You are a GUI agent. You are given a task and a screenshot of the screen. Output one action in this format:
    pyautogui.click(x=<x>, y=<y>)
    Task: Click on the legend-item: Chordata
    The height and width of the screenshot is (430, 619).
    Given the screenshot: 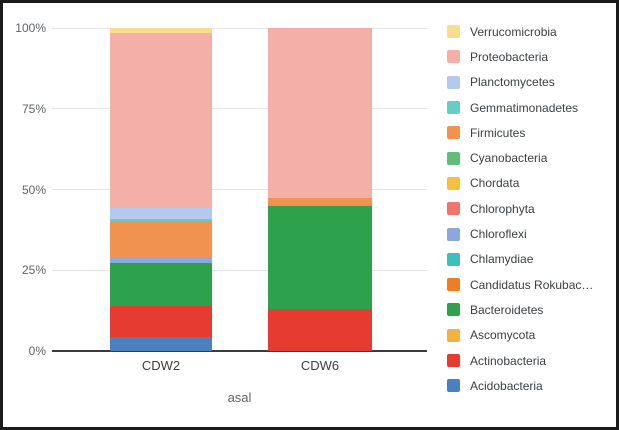 What is the action you would take?
    pyautogui.click(x=520, y=183)
    